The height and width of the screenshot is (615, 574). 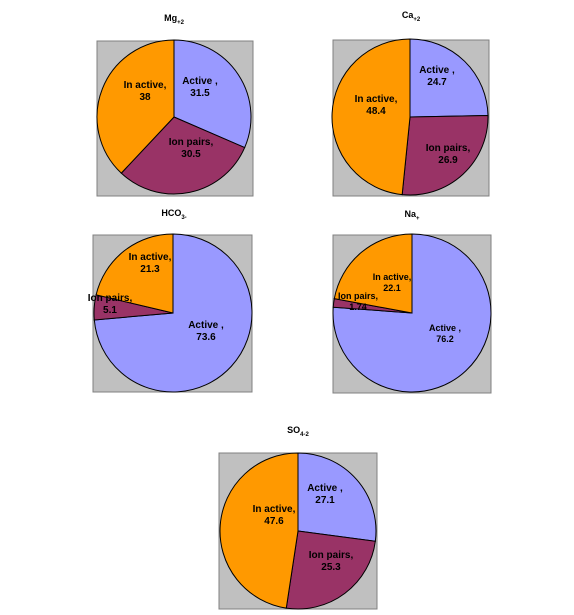 What do you see at coordinates (325, 494) in the screenshot?
I see `slice-data-label: Active , 27.1` at bounding box center [325, 494].